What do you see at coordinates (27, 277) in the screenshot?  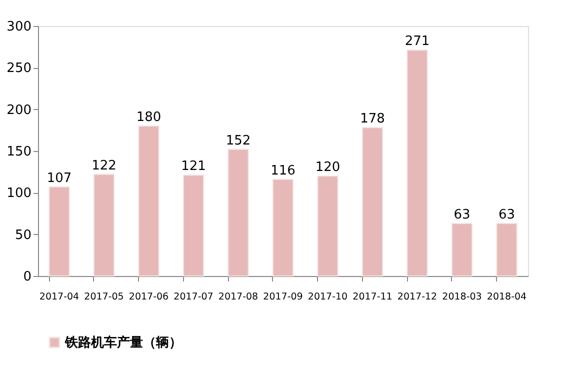 I see `y-tick-label: 0` at bounding box center [27, 277].